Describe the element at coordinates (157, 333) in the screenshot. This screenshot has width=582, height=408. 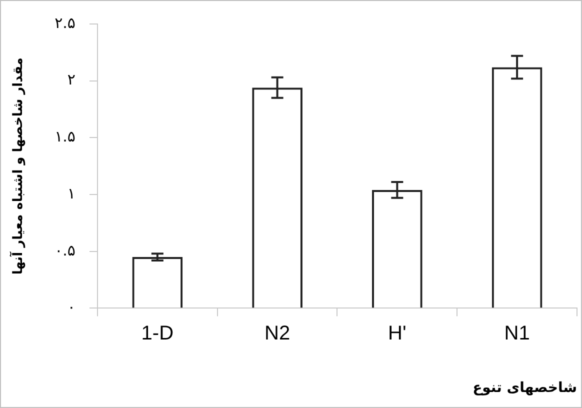
I see `x-tick-label: 1-D` at that location.